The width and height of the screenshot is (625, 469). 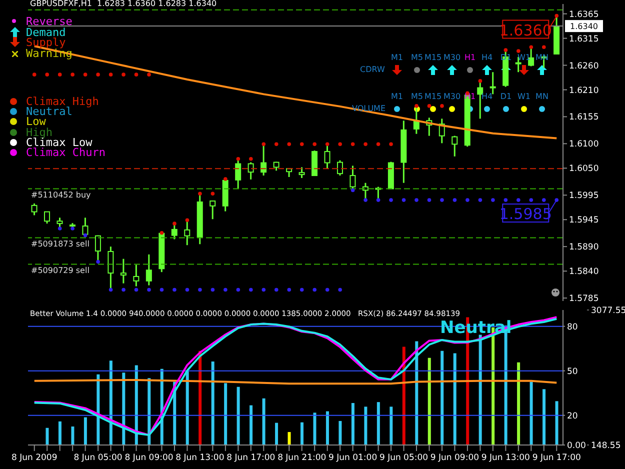 What do you see at coordinates (576, 446) in the screenshot?
I see `y-tick-label: 0.00` at bounding box center [576, 446].